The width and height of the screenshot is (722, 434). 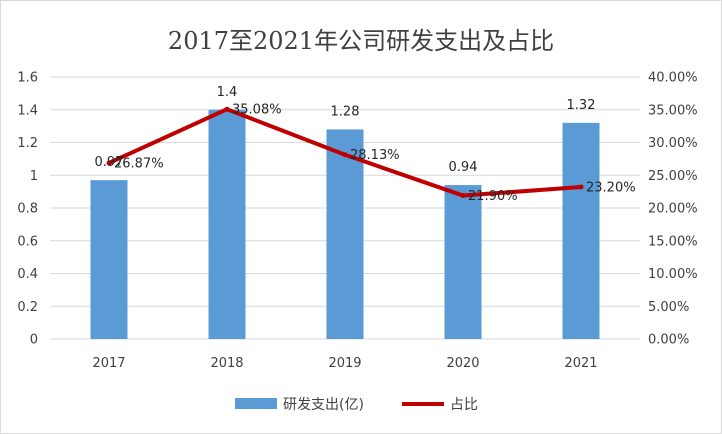 What do you see at coordinates (257, 110) in the screenshot?
I see `line-data-label: 35.08%` at bounding box center [257, 110].